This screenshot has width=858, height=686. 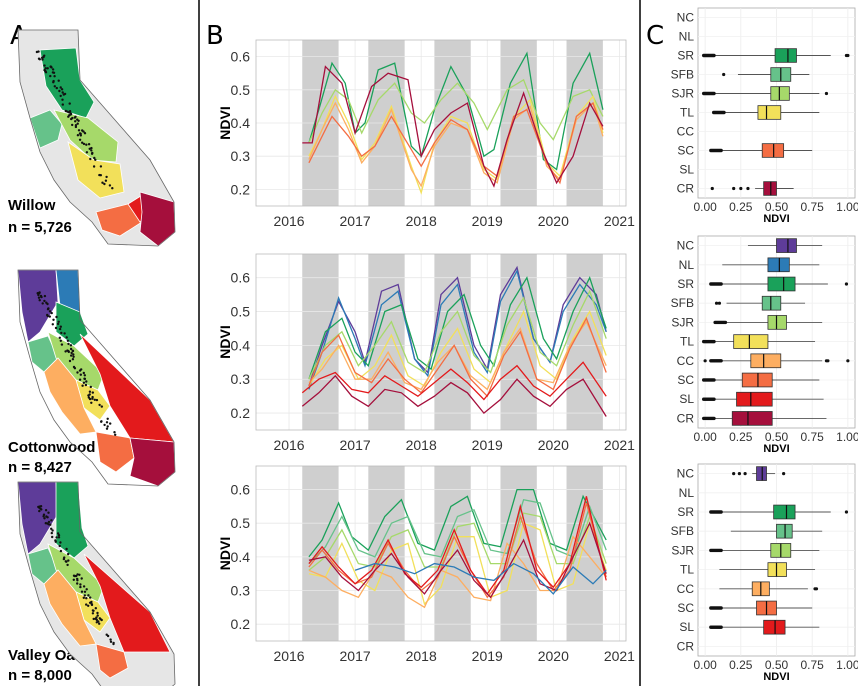 I want to click on region-label: SC, so click(x=685, y=608).